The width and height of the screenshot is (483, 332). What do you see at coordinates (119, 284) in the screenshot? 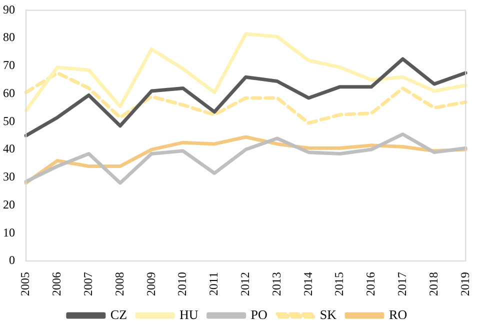
I see `x-tick-label: 2008` at bounding box center [119, 284].